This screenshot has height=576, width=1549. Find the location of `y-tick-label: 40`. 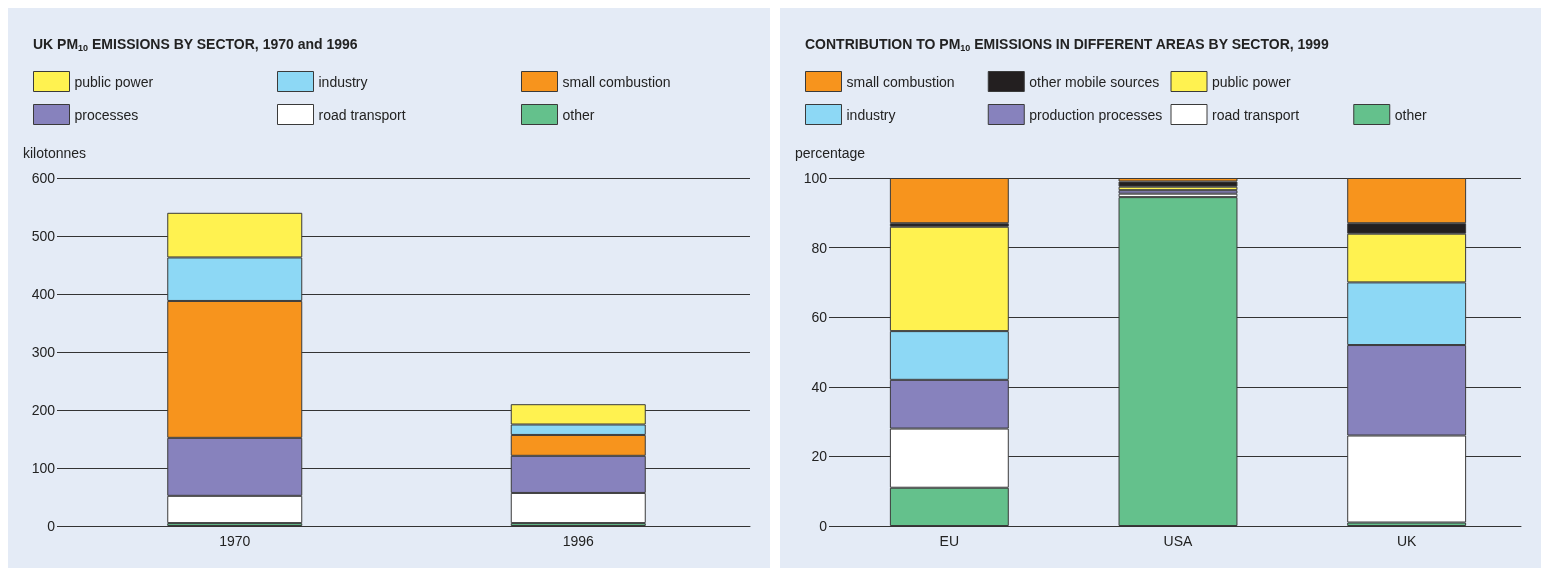

y-tick-label: 40 is located at coordinates (819, 386).